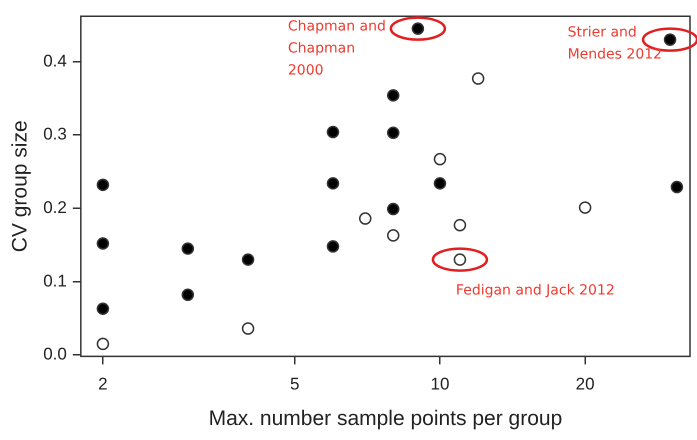 The height and width of the screenshot is (440, 697). I want to click on y-tick-label: 0.0, so click(55, 354).